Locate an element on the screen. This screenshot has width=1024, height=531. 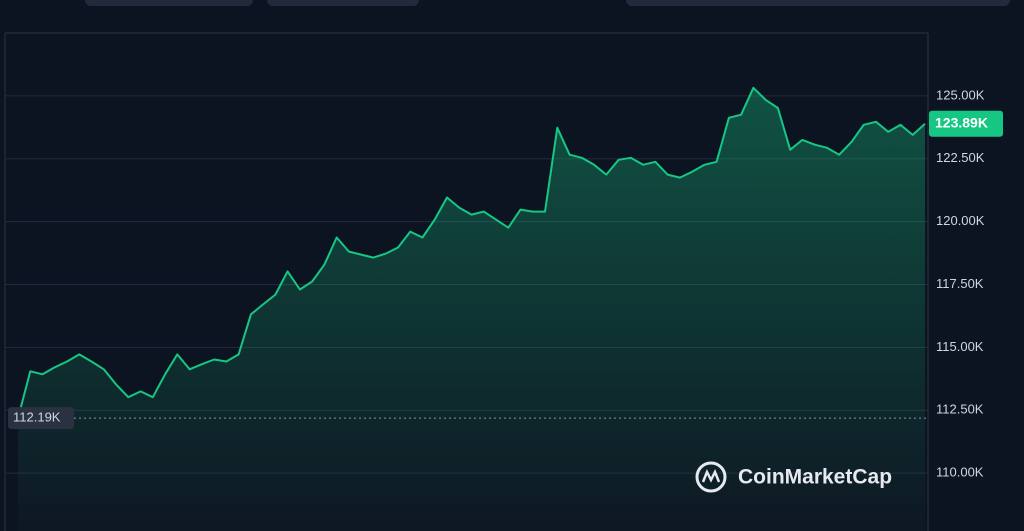
y-tick-label: 117.50K is located at coordinates (960, 283).